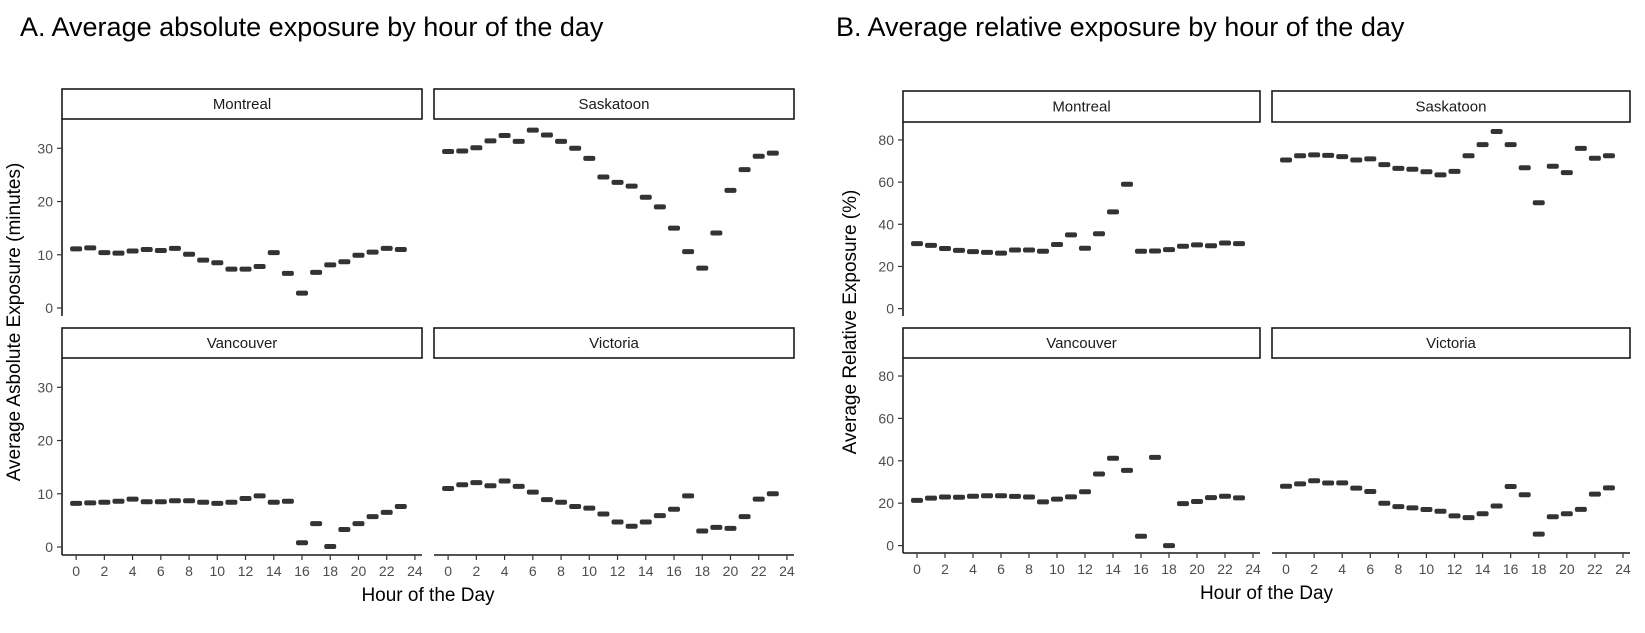 This screenshot has height=633, width=1645. Describe the element at coordinates (359, 571) in the screenshot. I see `x-tick-label: 20` at that location.